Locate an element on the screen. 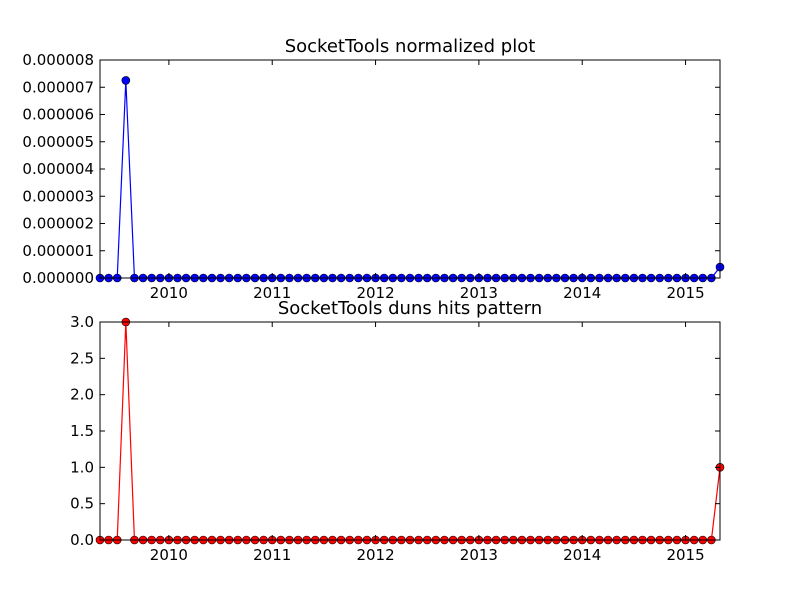 This screenshot has height=600, width=800. y-tick-label: 1.5 is located at coordinates (82, 431).